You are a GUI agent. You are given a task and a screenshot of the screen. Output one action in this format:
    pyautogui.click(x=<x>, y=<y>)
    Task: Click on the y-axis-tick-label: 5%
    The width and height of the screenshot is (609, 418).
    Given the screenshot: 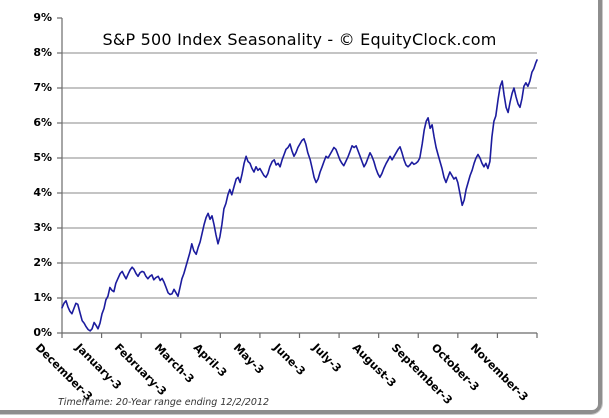 What is the action you would take?
    pyautogui.click(x=42, y=157)
    